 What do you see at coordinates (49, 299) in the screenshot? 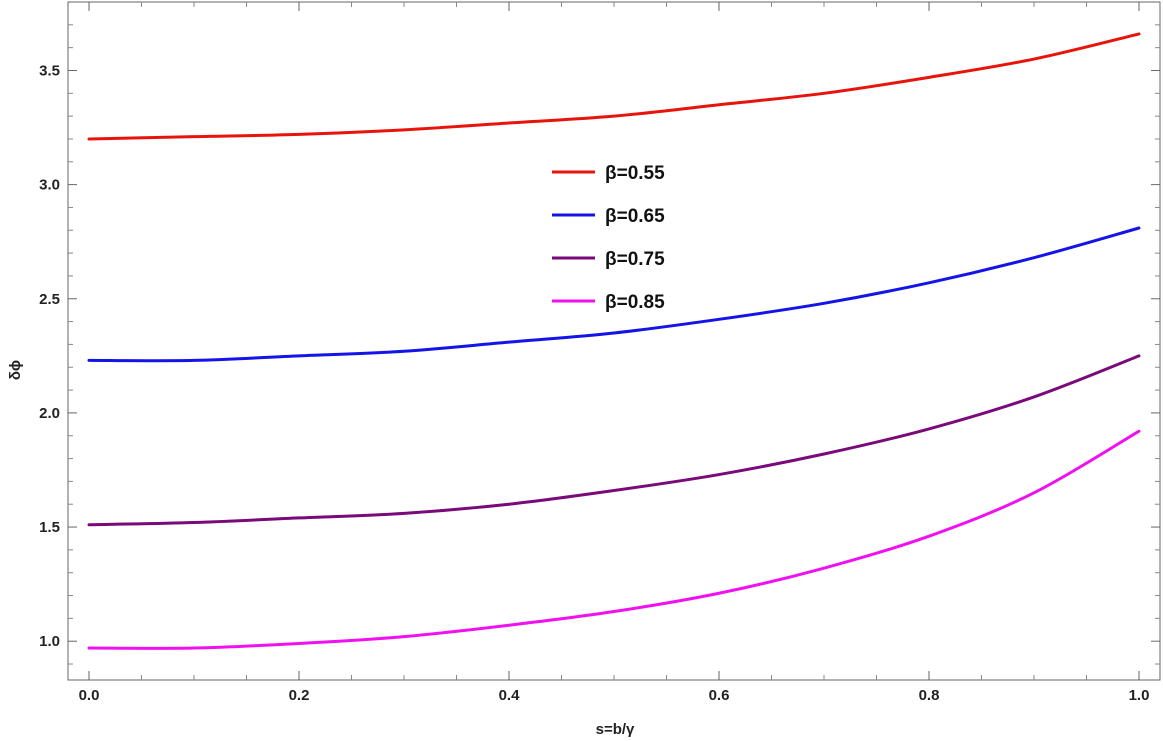
I see `y-tick-label: 2.5` at bounding box center [49, 299].